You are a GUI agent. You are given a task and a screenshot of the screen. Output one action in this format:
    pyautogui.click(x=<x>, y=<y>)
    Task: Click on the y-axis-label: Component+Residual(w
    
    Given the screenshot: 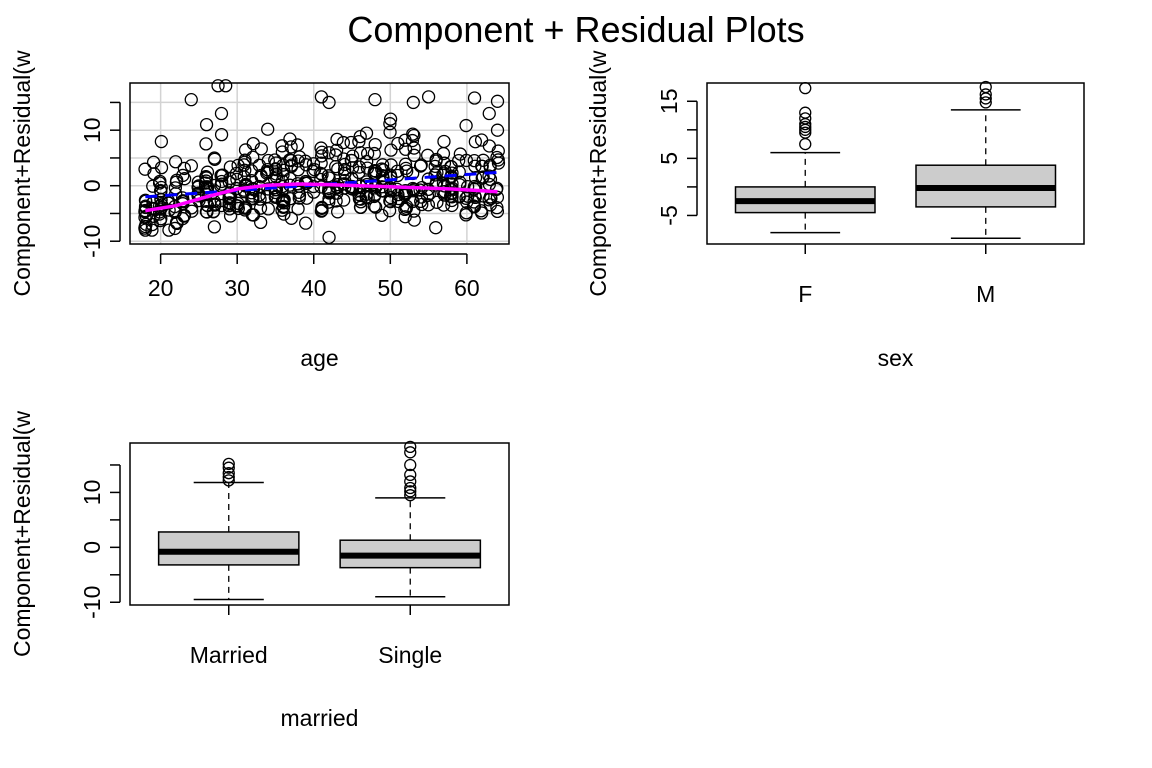 What is the action you would take?
    pyautogui.click(x=22, y=534)
    